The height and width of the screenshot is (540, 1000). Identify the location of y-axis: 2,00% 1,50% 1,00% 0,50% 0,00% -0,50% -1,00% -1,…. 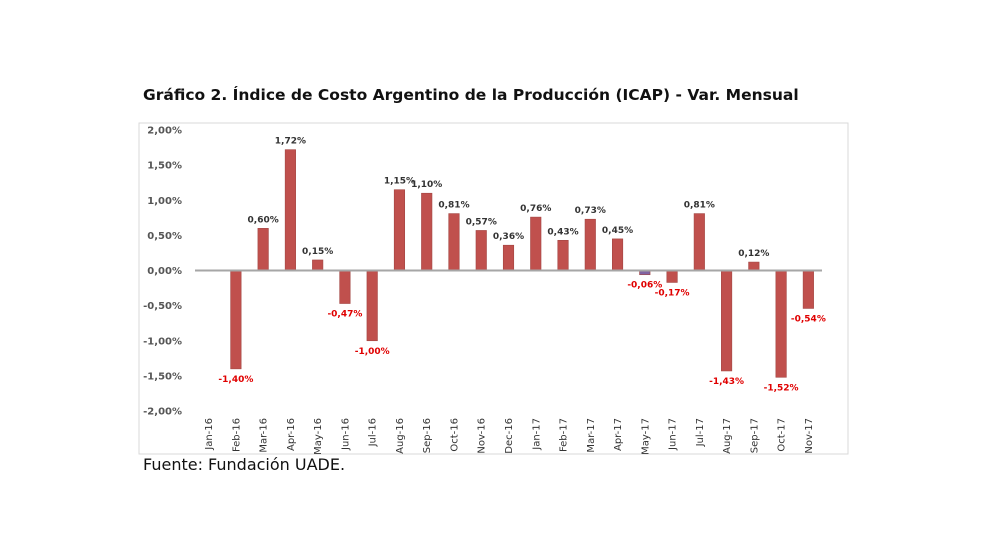
(162, 272).